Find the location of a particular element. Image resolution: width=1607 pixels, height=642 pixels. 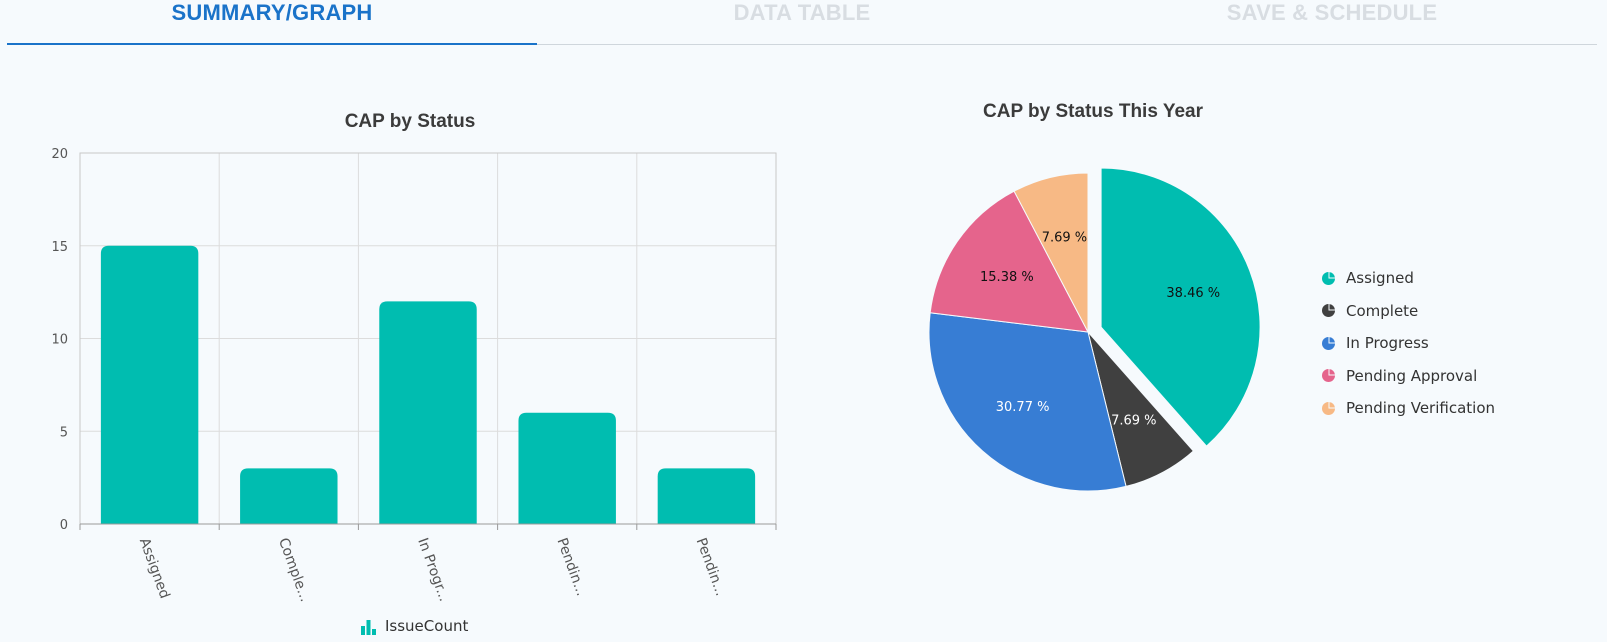

pie-slice-assigned is located at coordinates (1180, 307).